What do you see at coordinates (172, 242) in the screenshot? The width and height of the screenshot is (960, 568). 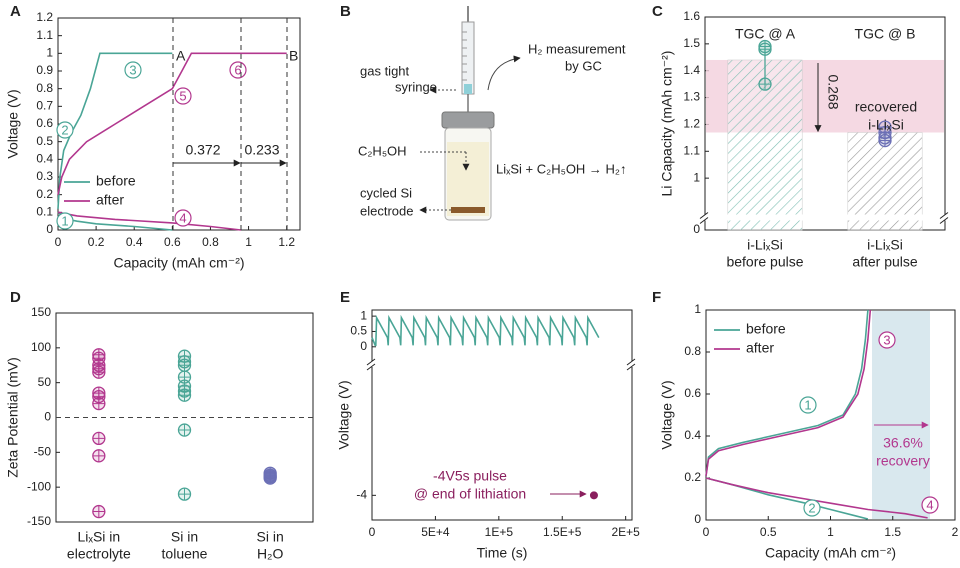 I see `x-tick-label: 0.6` at bounding box center [172, 242].